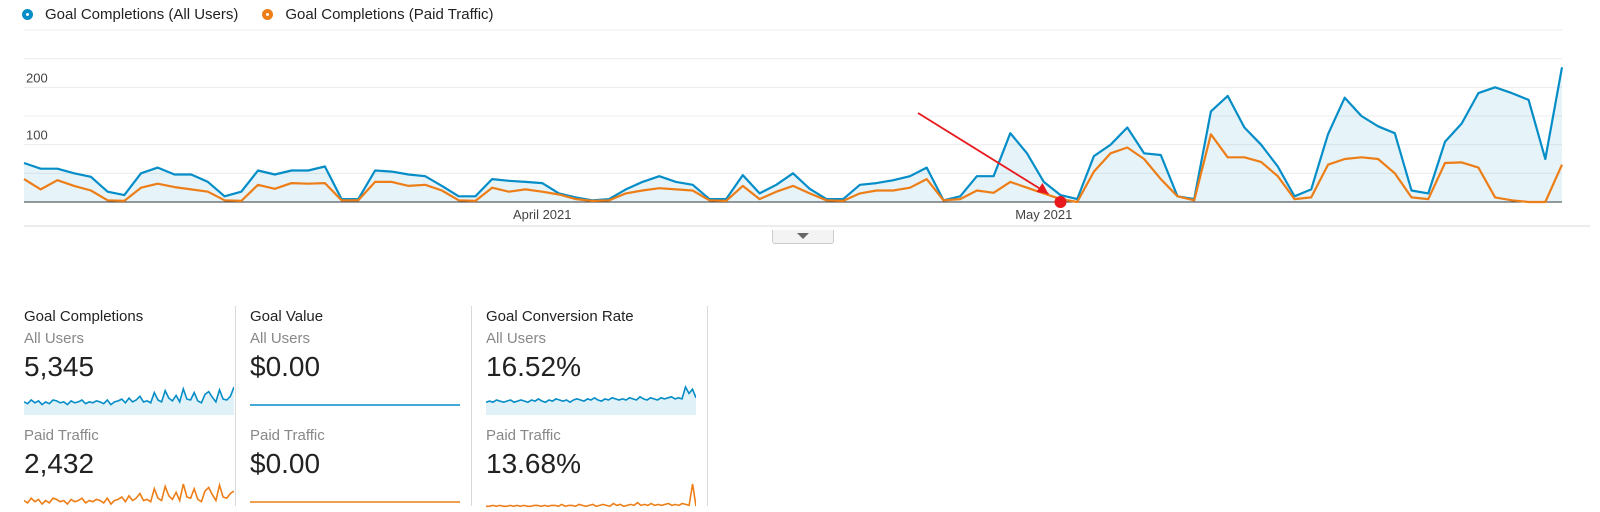 The width and height of the screenshot is (1600, 512). Describe the element at coordinates (793, 168) in the screenshot. I see `series-line-paid-traffic` at that location.